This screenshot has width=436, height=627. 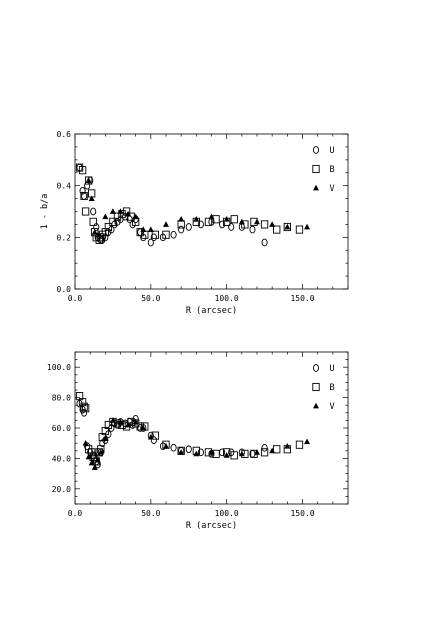 What do you see at coordinates (61, 398) in the screenshot?
I see `y-tick-label: 80.0` at bounding box center [61, 398].